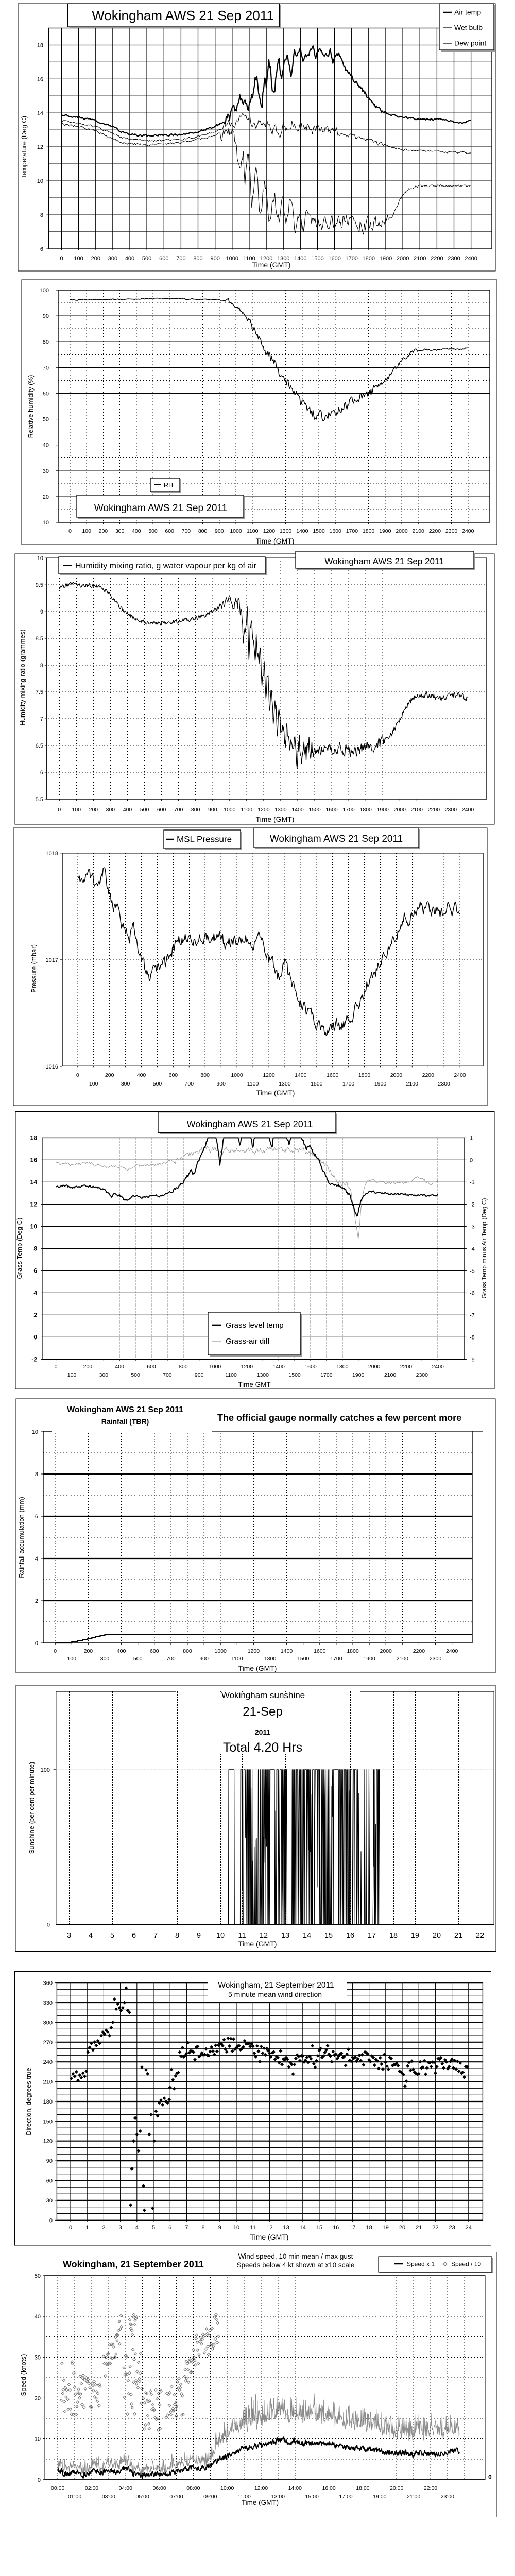 The image size is (515, 2576). I want to click on svg-text: 2100, so click(390, 1375).